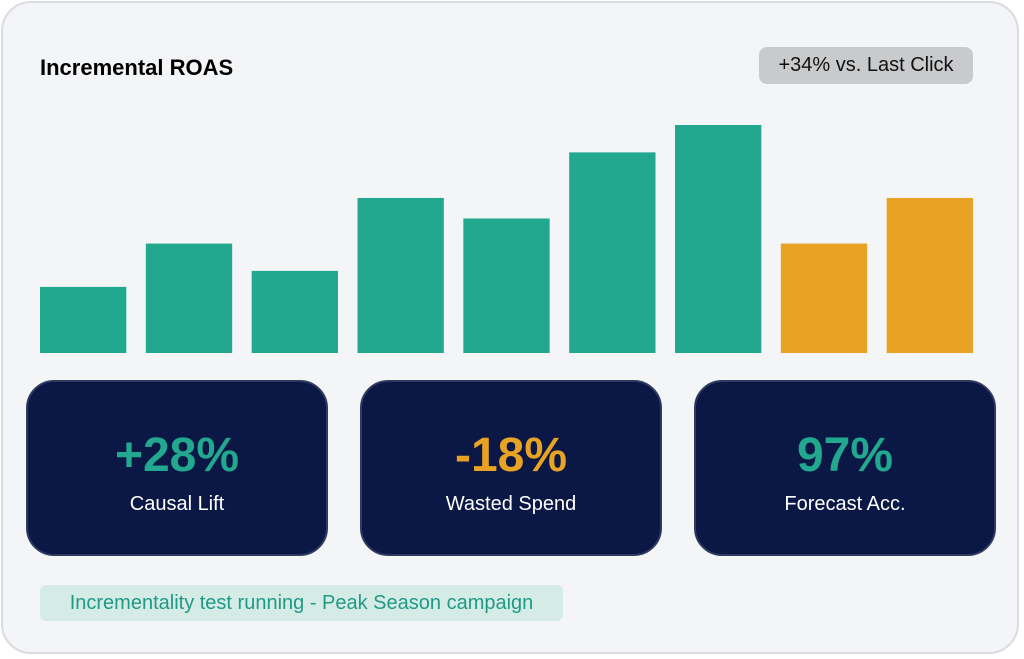 The width and height of the screenshot is (1024, 659). Describe the element at coordinates (845, 504) in the screenshot. I see `kpi-label: Forecast Acc.` at that location.